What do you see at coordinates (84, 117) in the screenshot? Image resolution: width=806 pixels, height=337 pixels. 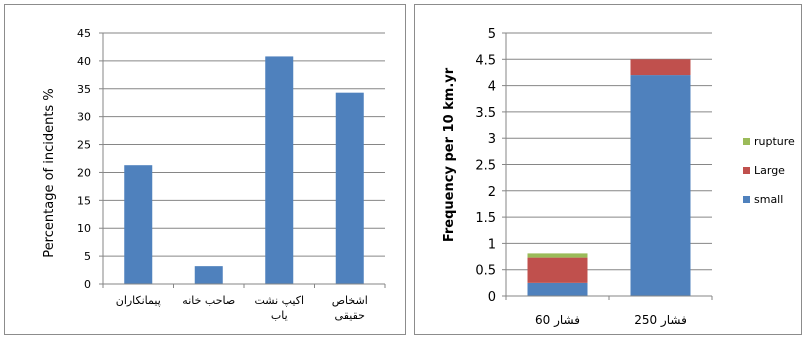 I see `y-tick-label: 30` at bounding box center [84, 117].